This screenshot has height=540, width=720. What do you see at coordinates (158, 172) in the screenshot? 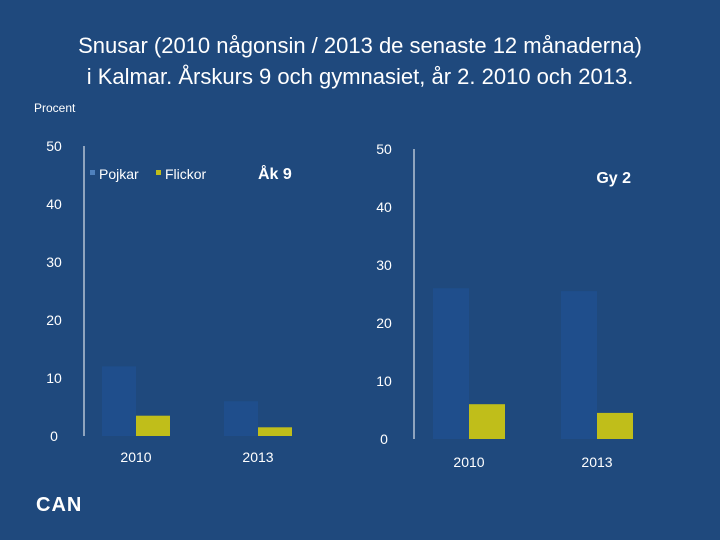
I see `legend-swatch-flickor` at bounding box center [158, 172].